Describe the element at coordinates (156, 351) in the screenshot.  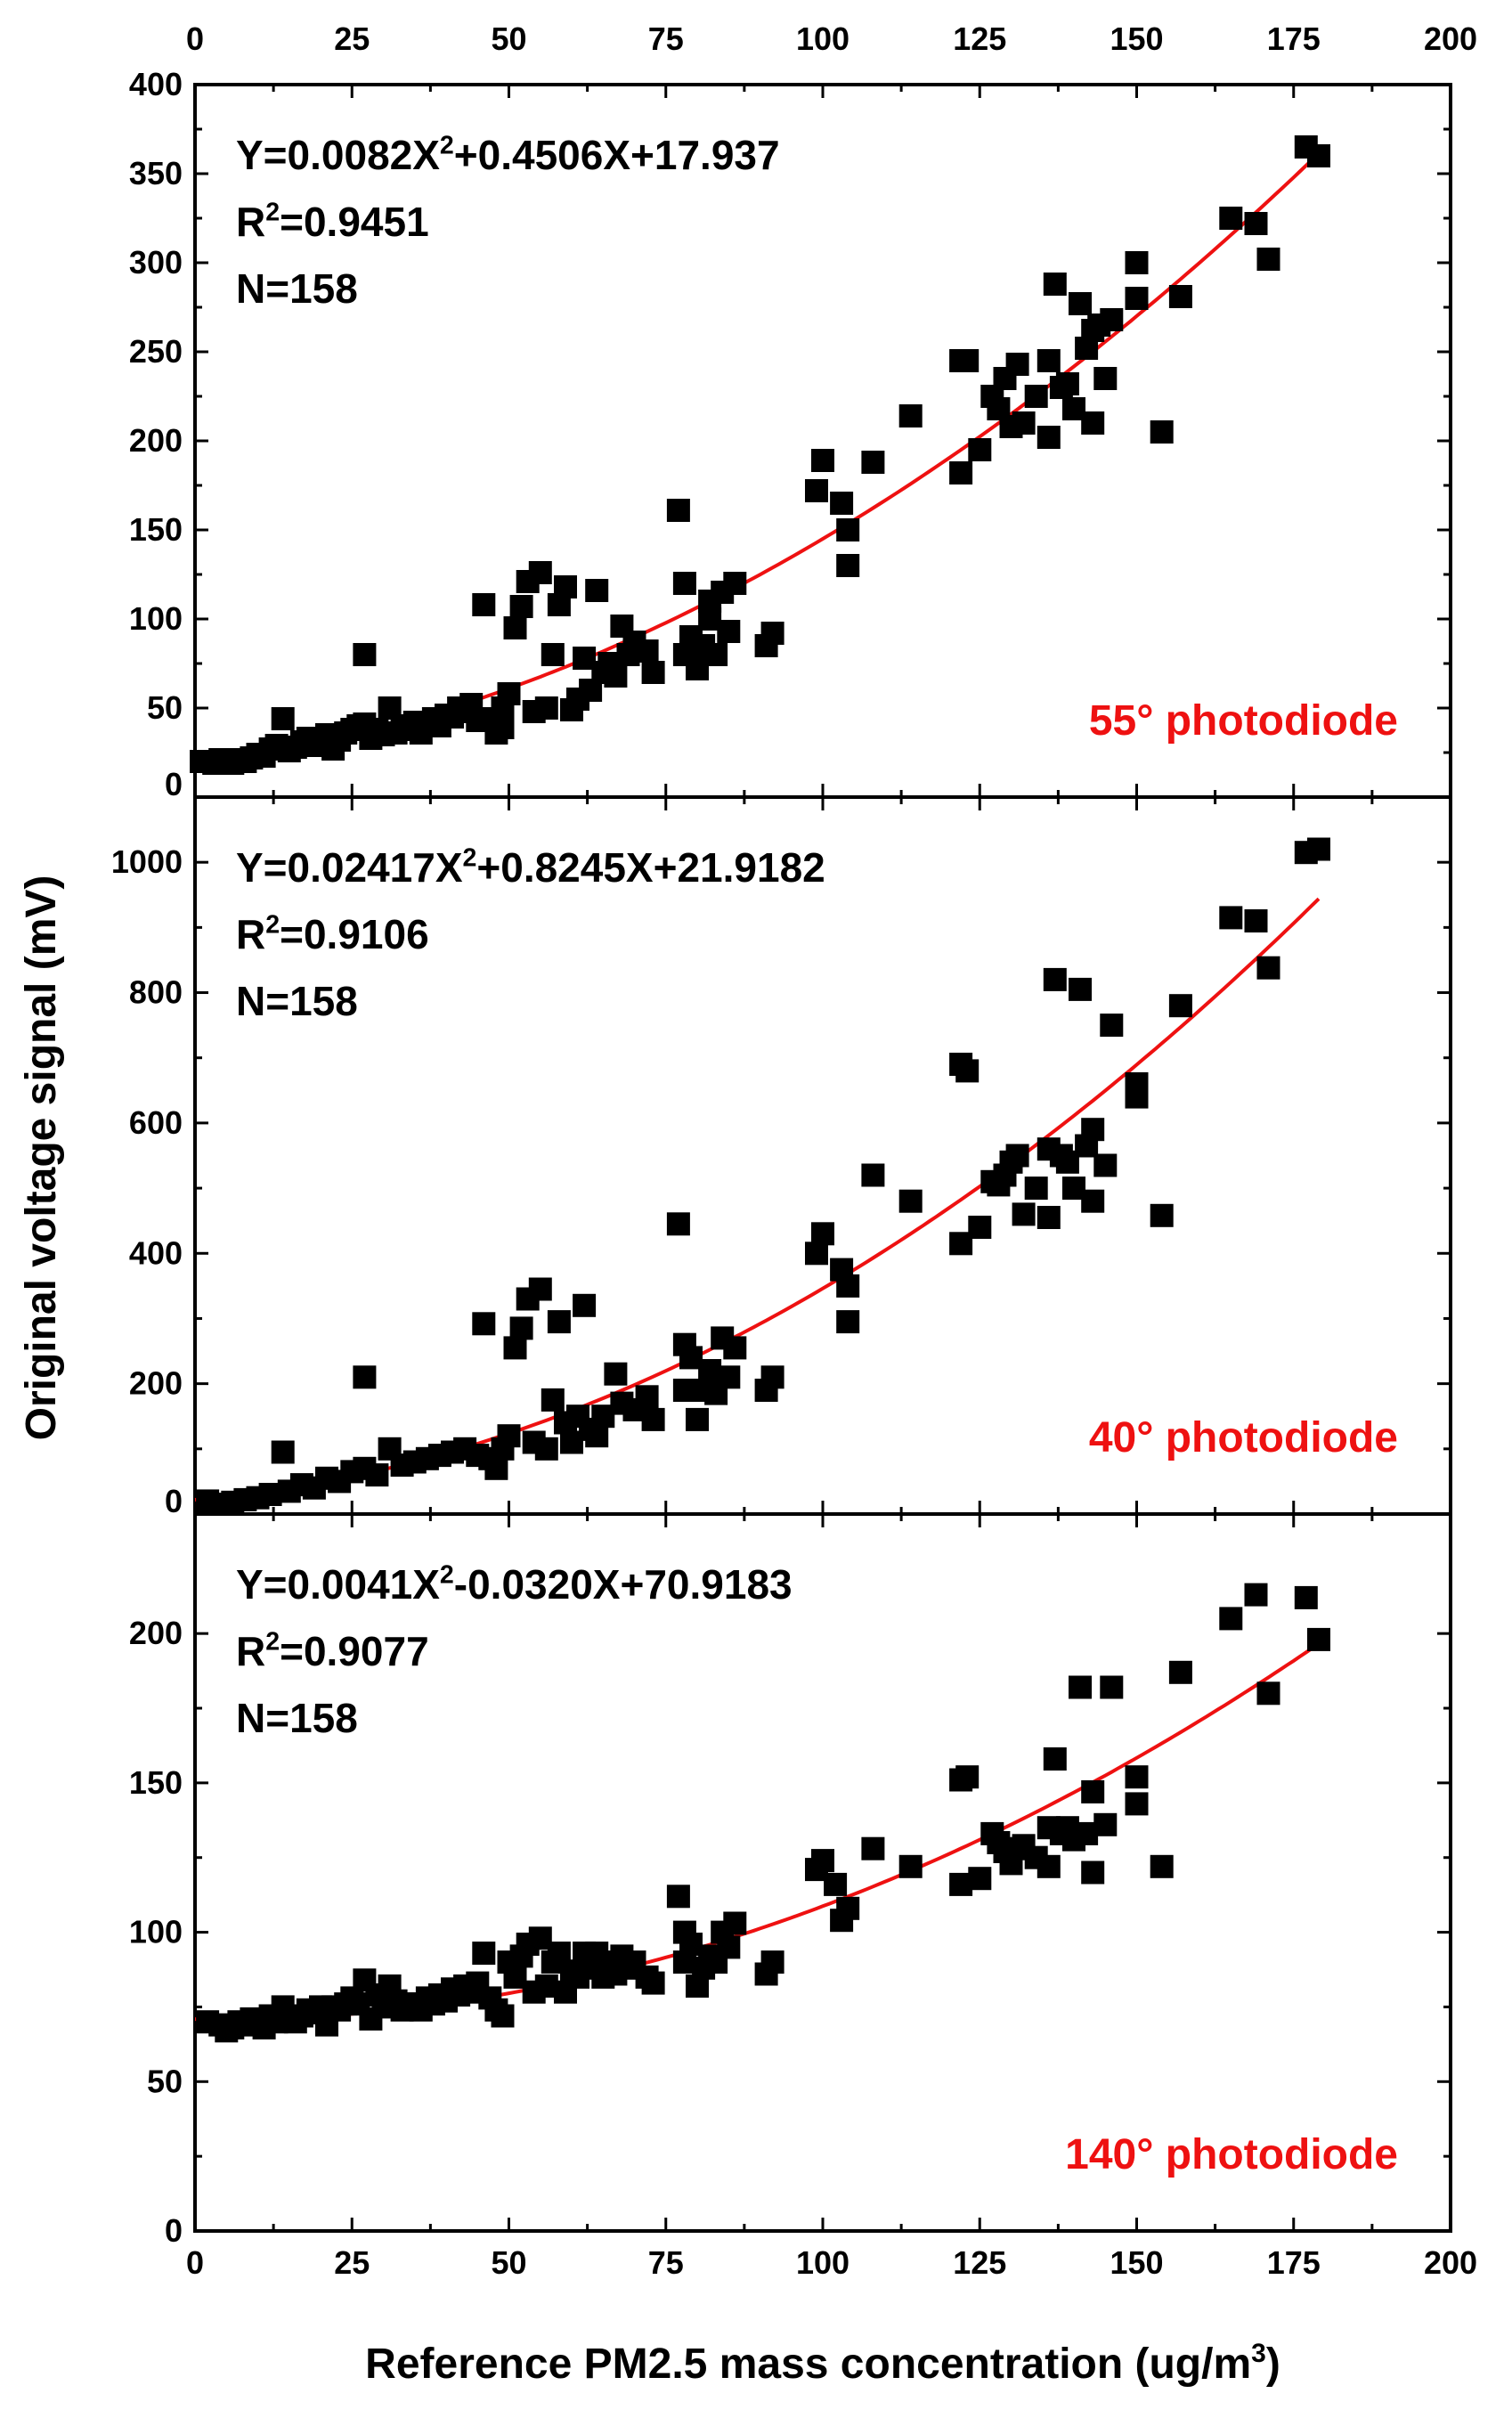
I see `y-tick-label: 250` at that location.